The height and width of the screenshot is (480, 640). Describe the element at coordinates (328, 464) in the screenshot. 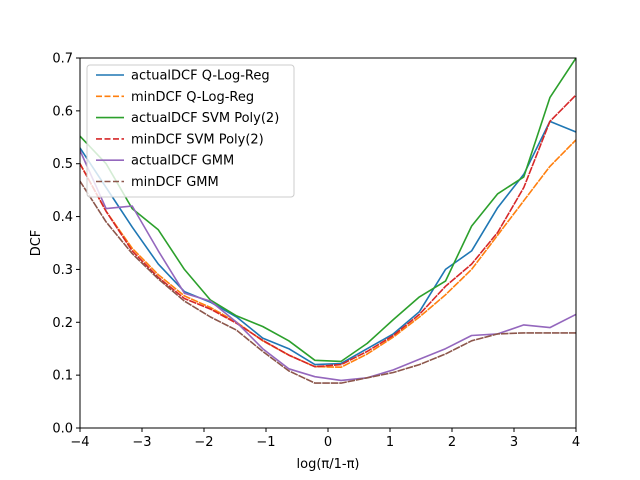

I see `x-axis-label: log(π/1-π)` at that location.